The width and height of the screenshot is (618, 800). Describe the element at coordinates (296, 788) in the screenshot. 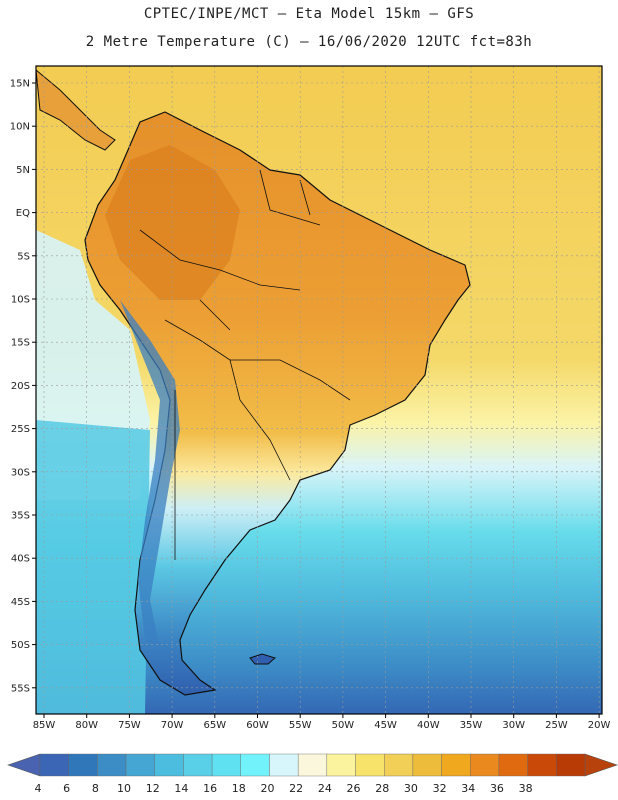

I see `colorbar-tick: 22` at that location.